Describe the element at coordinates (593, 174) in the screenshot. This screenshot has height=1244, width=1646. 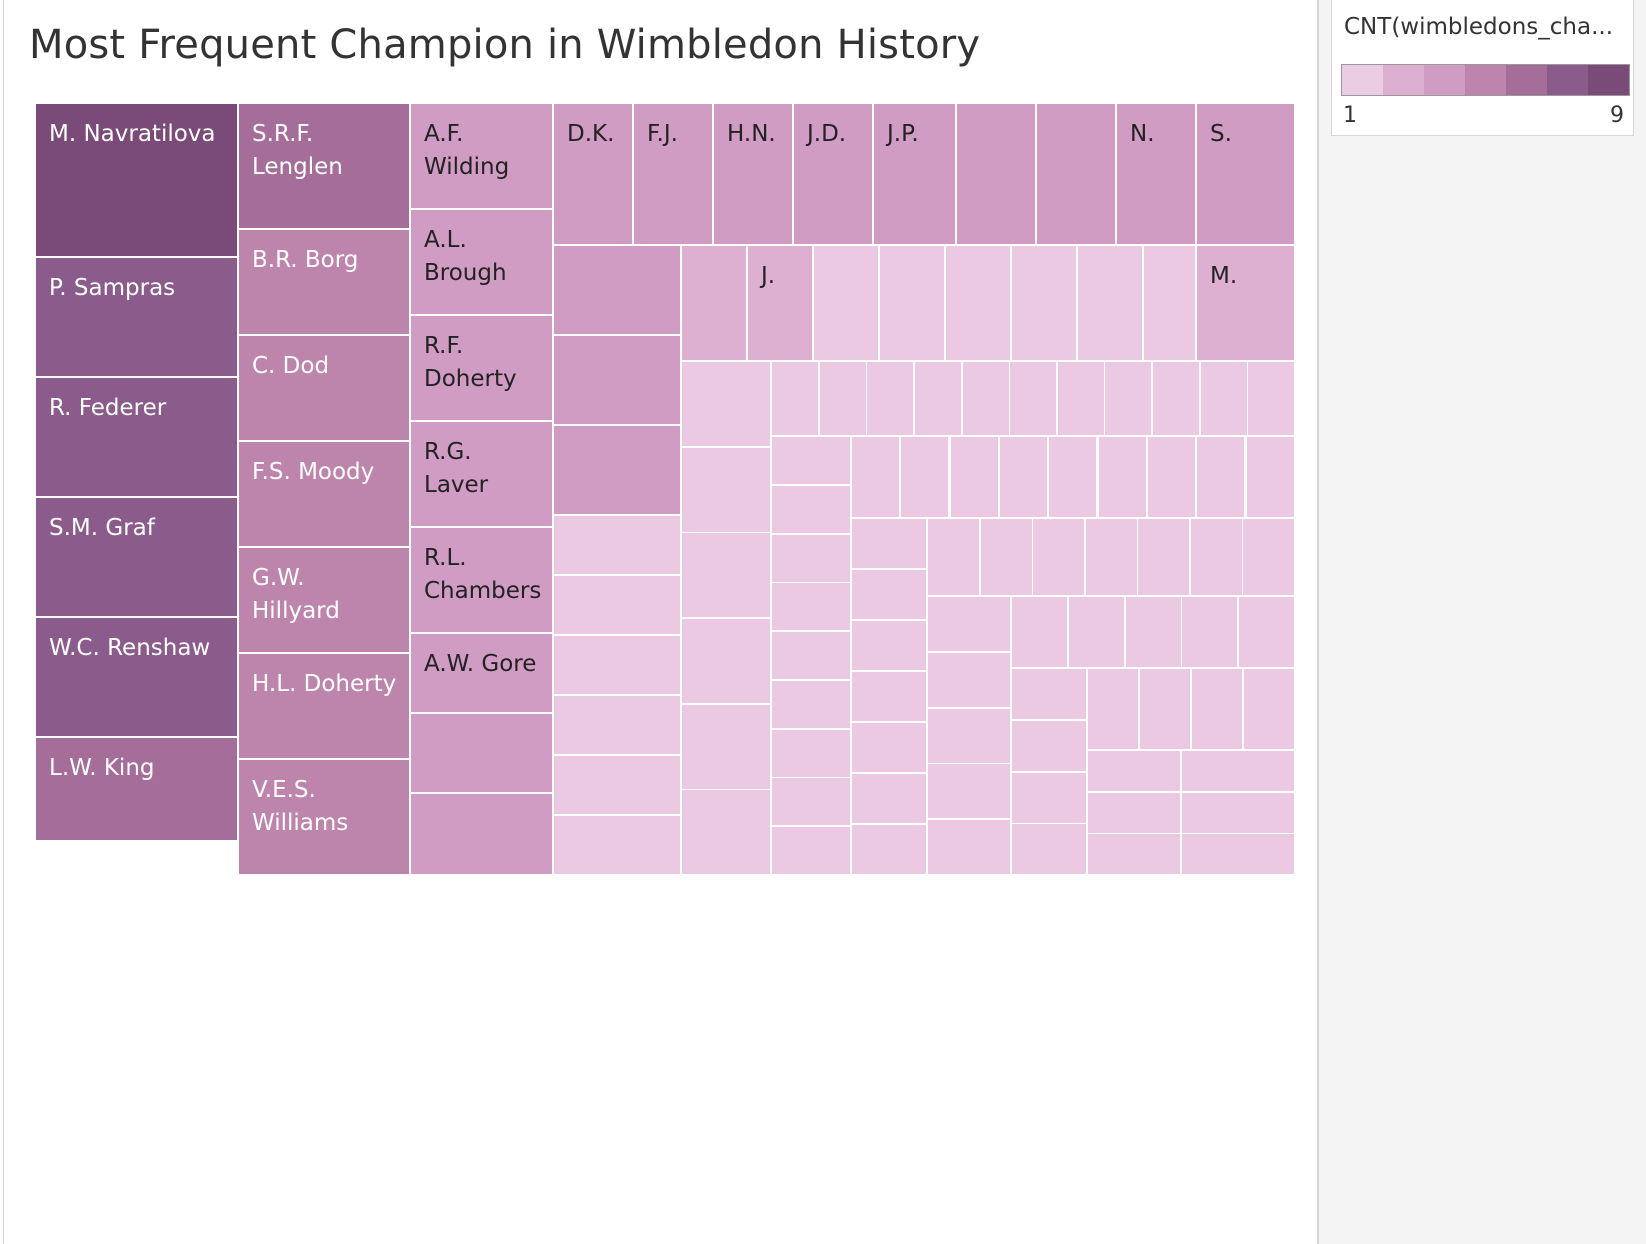
I see `treemap-tile: D.K.` at that location.